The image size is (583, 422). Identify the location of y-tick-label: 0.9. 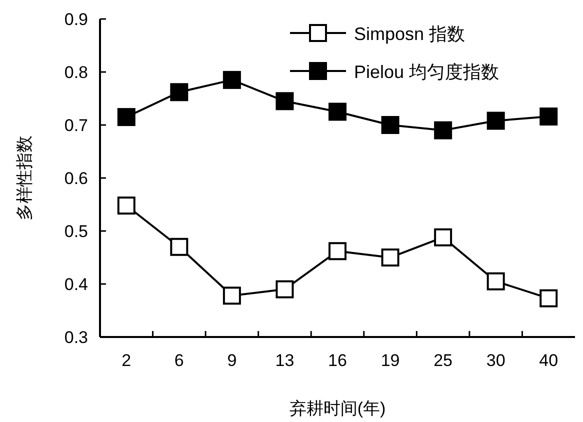
(76, 19).